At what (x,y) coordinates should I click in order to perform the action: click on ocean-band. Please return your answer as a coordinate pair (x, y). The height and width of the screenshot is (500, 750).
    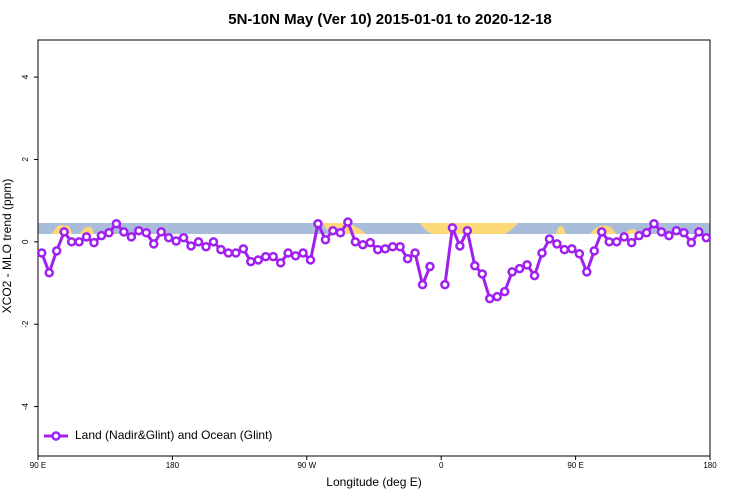
    Looking at the image, I should click on (374, 228).